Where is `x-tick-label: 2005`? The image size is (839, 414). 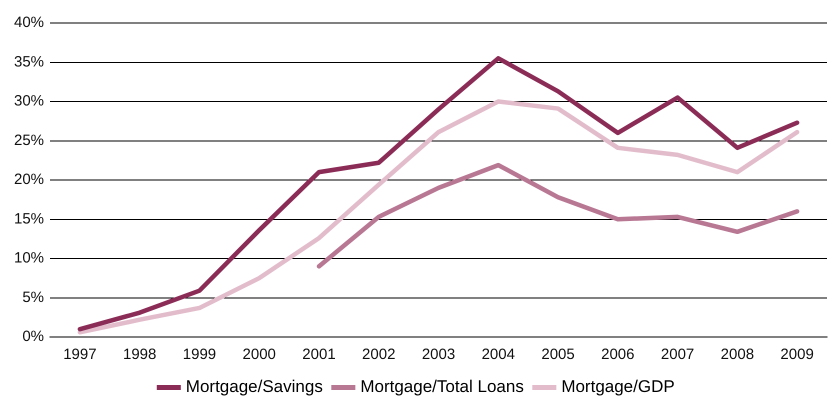
x-tick-label: 2005 is located at coordinates (558, 355).